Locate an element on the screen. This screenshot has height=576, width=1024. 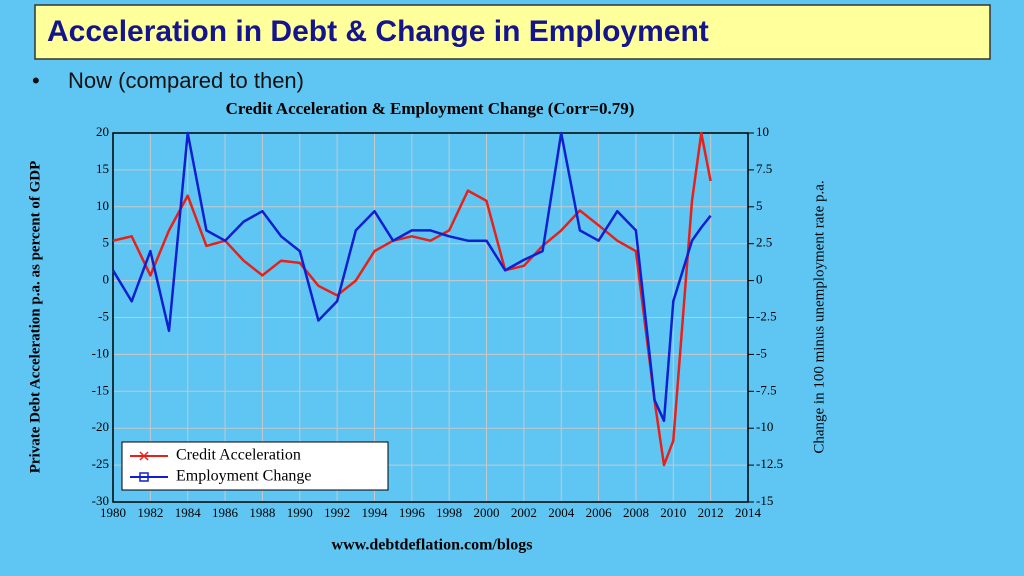
y2-tick-label: 5 is located at coordinates (759, 205).